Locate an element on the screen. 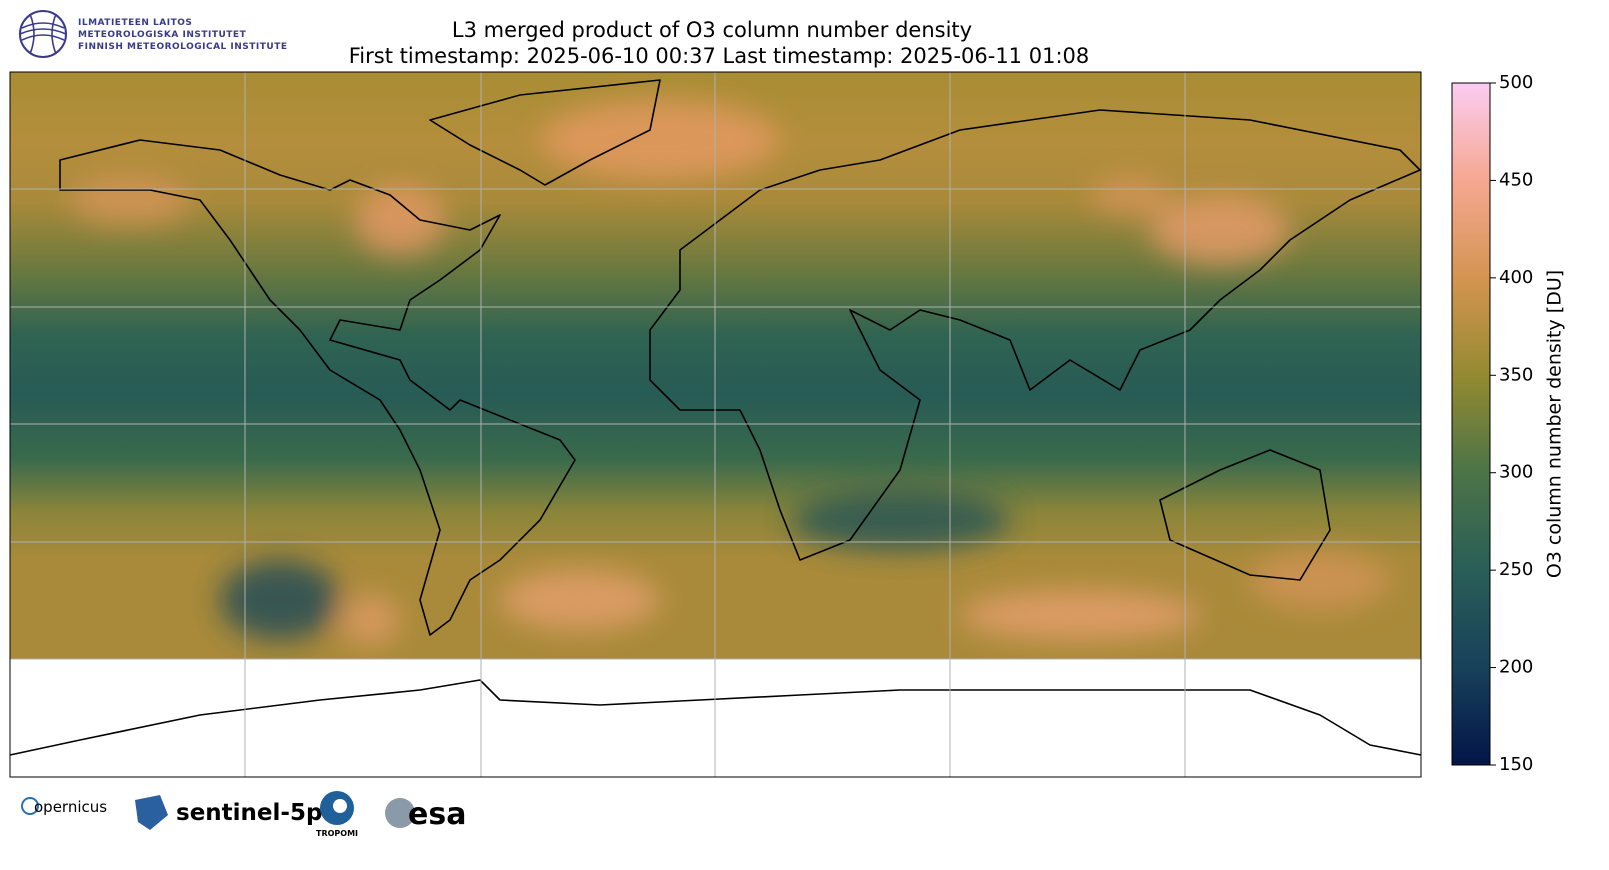 This screenshot has height=870, width=1609. colorbar-label: O3 column number density [DU] is located at coordinates (1555, 424).